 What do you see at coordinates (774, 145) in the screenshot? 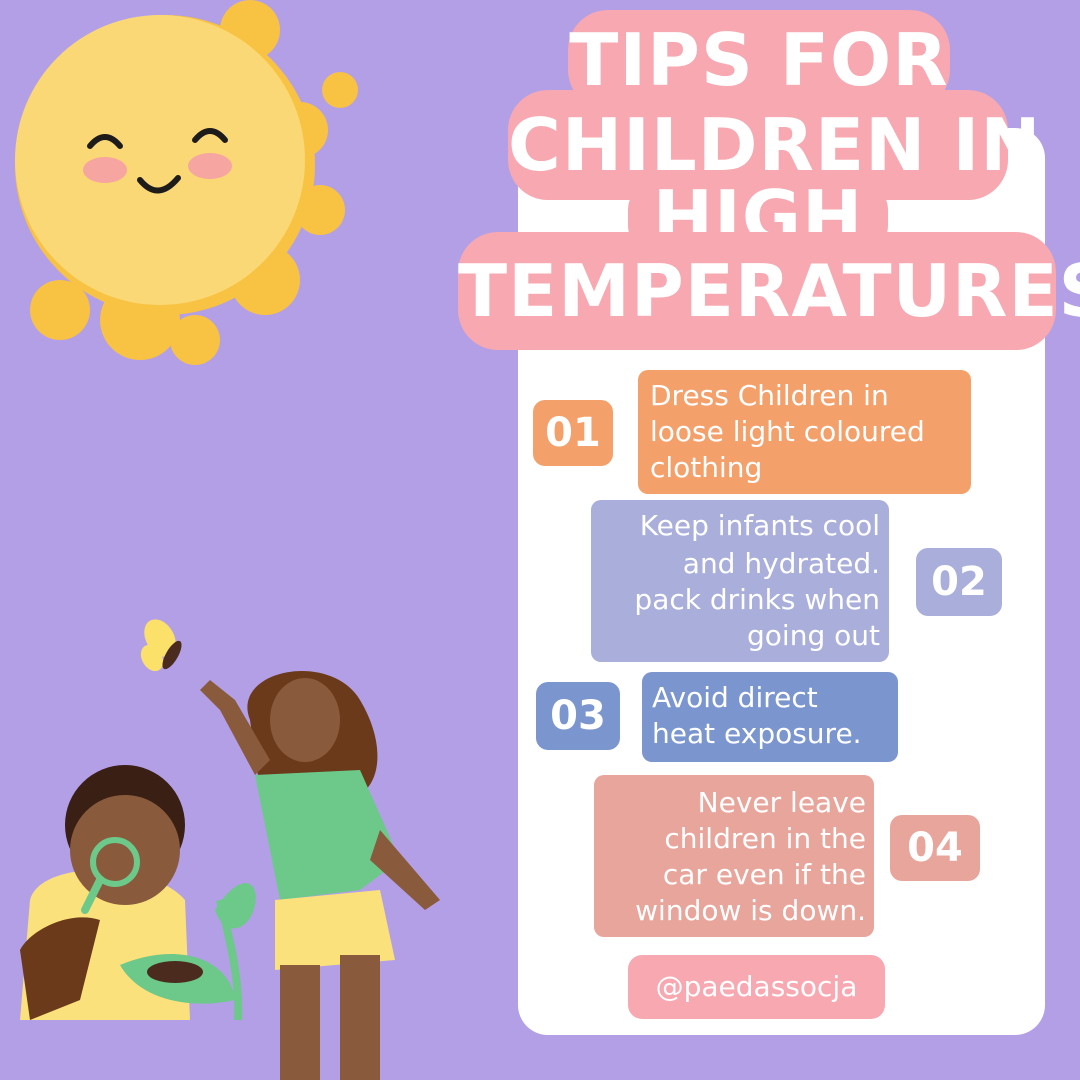
I see `title-line-2: CHILDREN IN` at bounding box center [774, 145].